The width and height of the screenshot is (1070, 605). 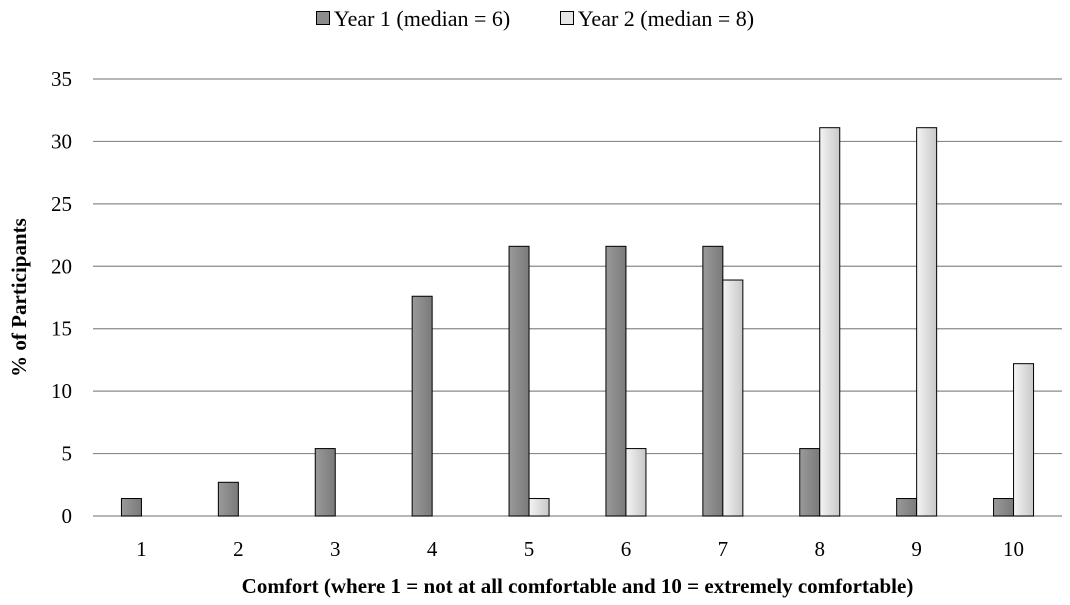 What do you see at coordinates (19, 297) in the screenshot?
I see `y-axis-title: % of Participants` at bounding box center [19, 297].